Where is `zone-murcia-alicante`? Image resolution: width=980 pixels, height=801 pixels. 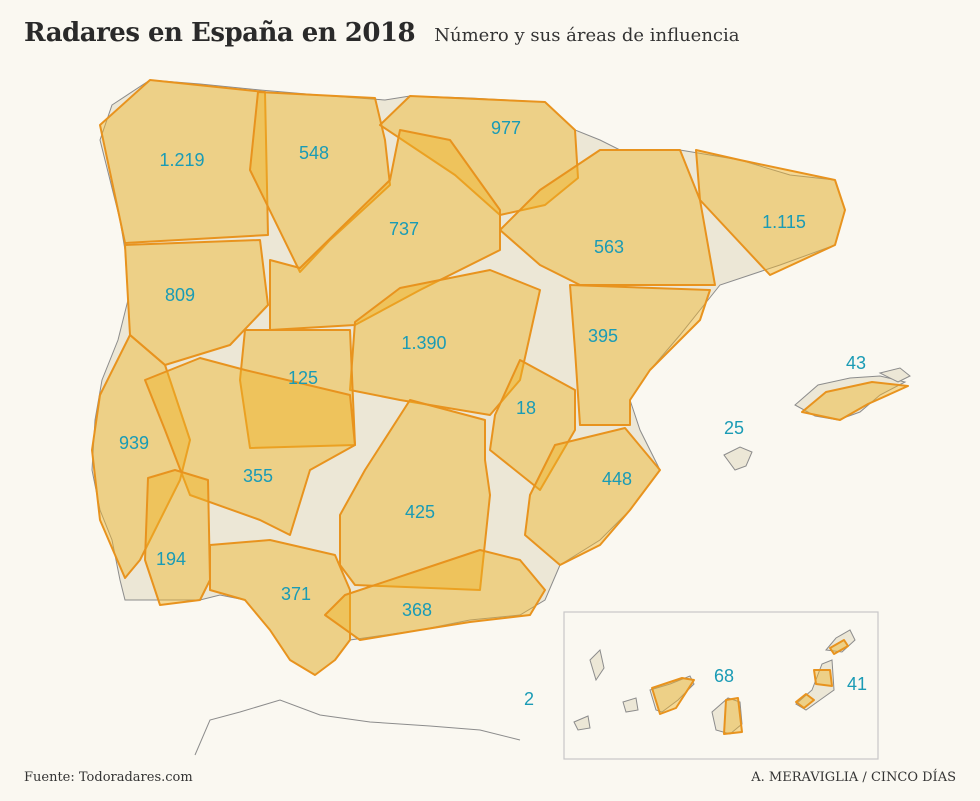 zone-murcia-alicante is located at coordinates (592, 496).